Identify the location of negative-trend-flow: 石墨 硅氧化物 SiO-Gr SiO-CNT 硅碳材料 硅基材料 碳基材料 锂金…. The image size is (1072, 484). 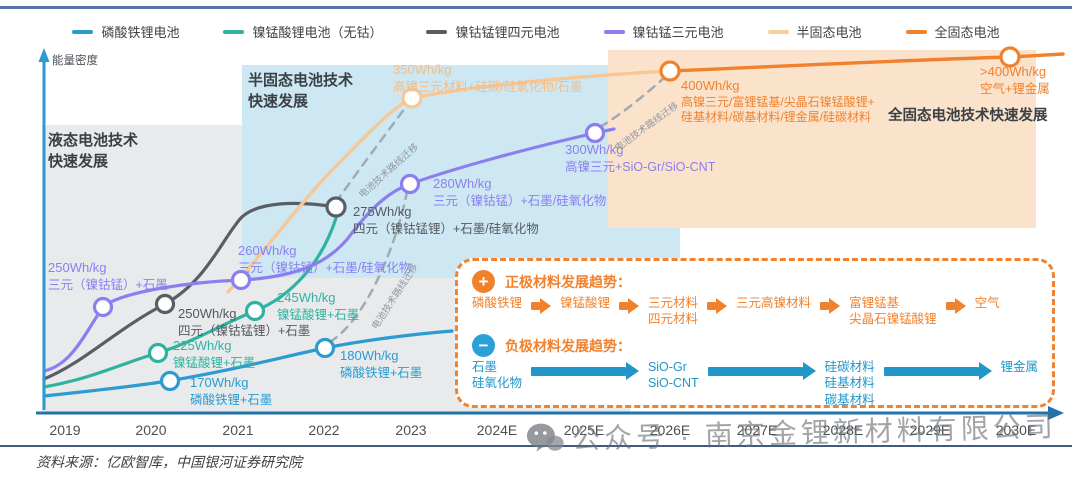
(755, 383).